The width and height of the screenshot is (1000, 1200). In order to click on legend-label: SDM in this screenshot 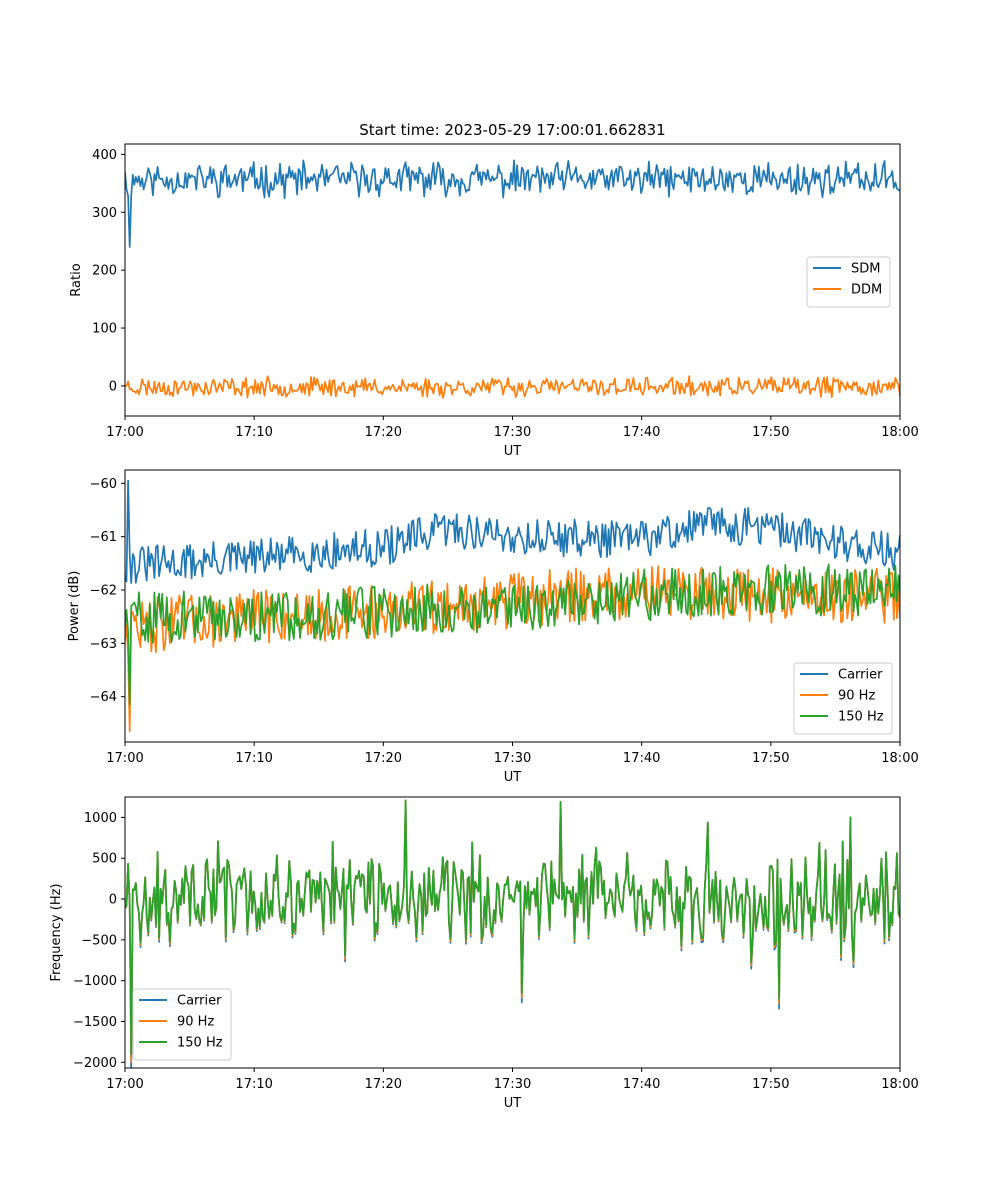, I will do `click(865, 269)`.